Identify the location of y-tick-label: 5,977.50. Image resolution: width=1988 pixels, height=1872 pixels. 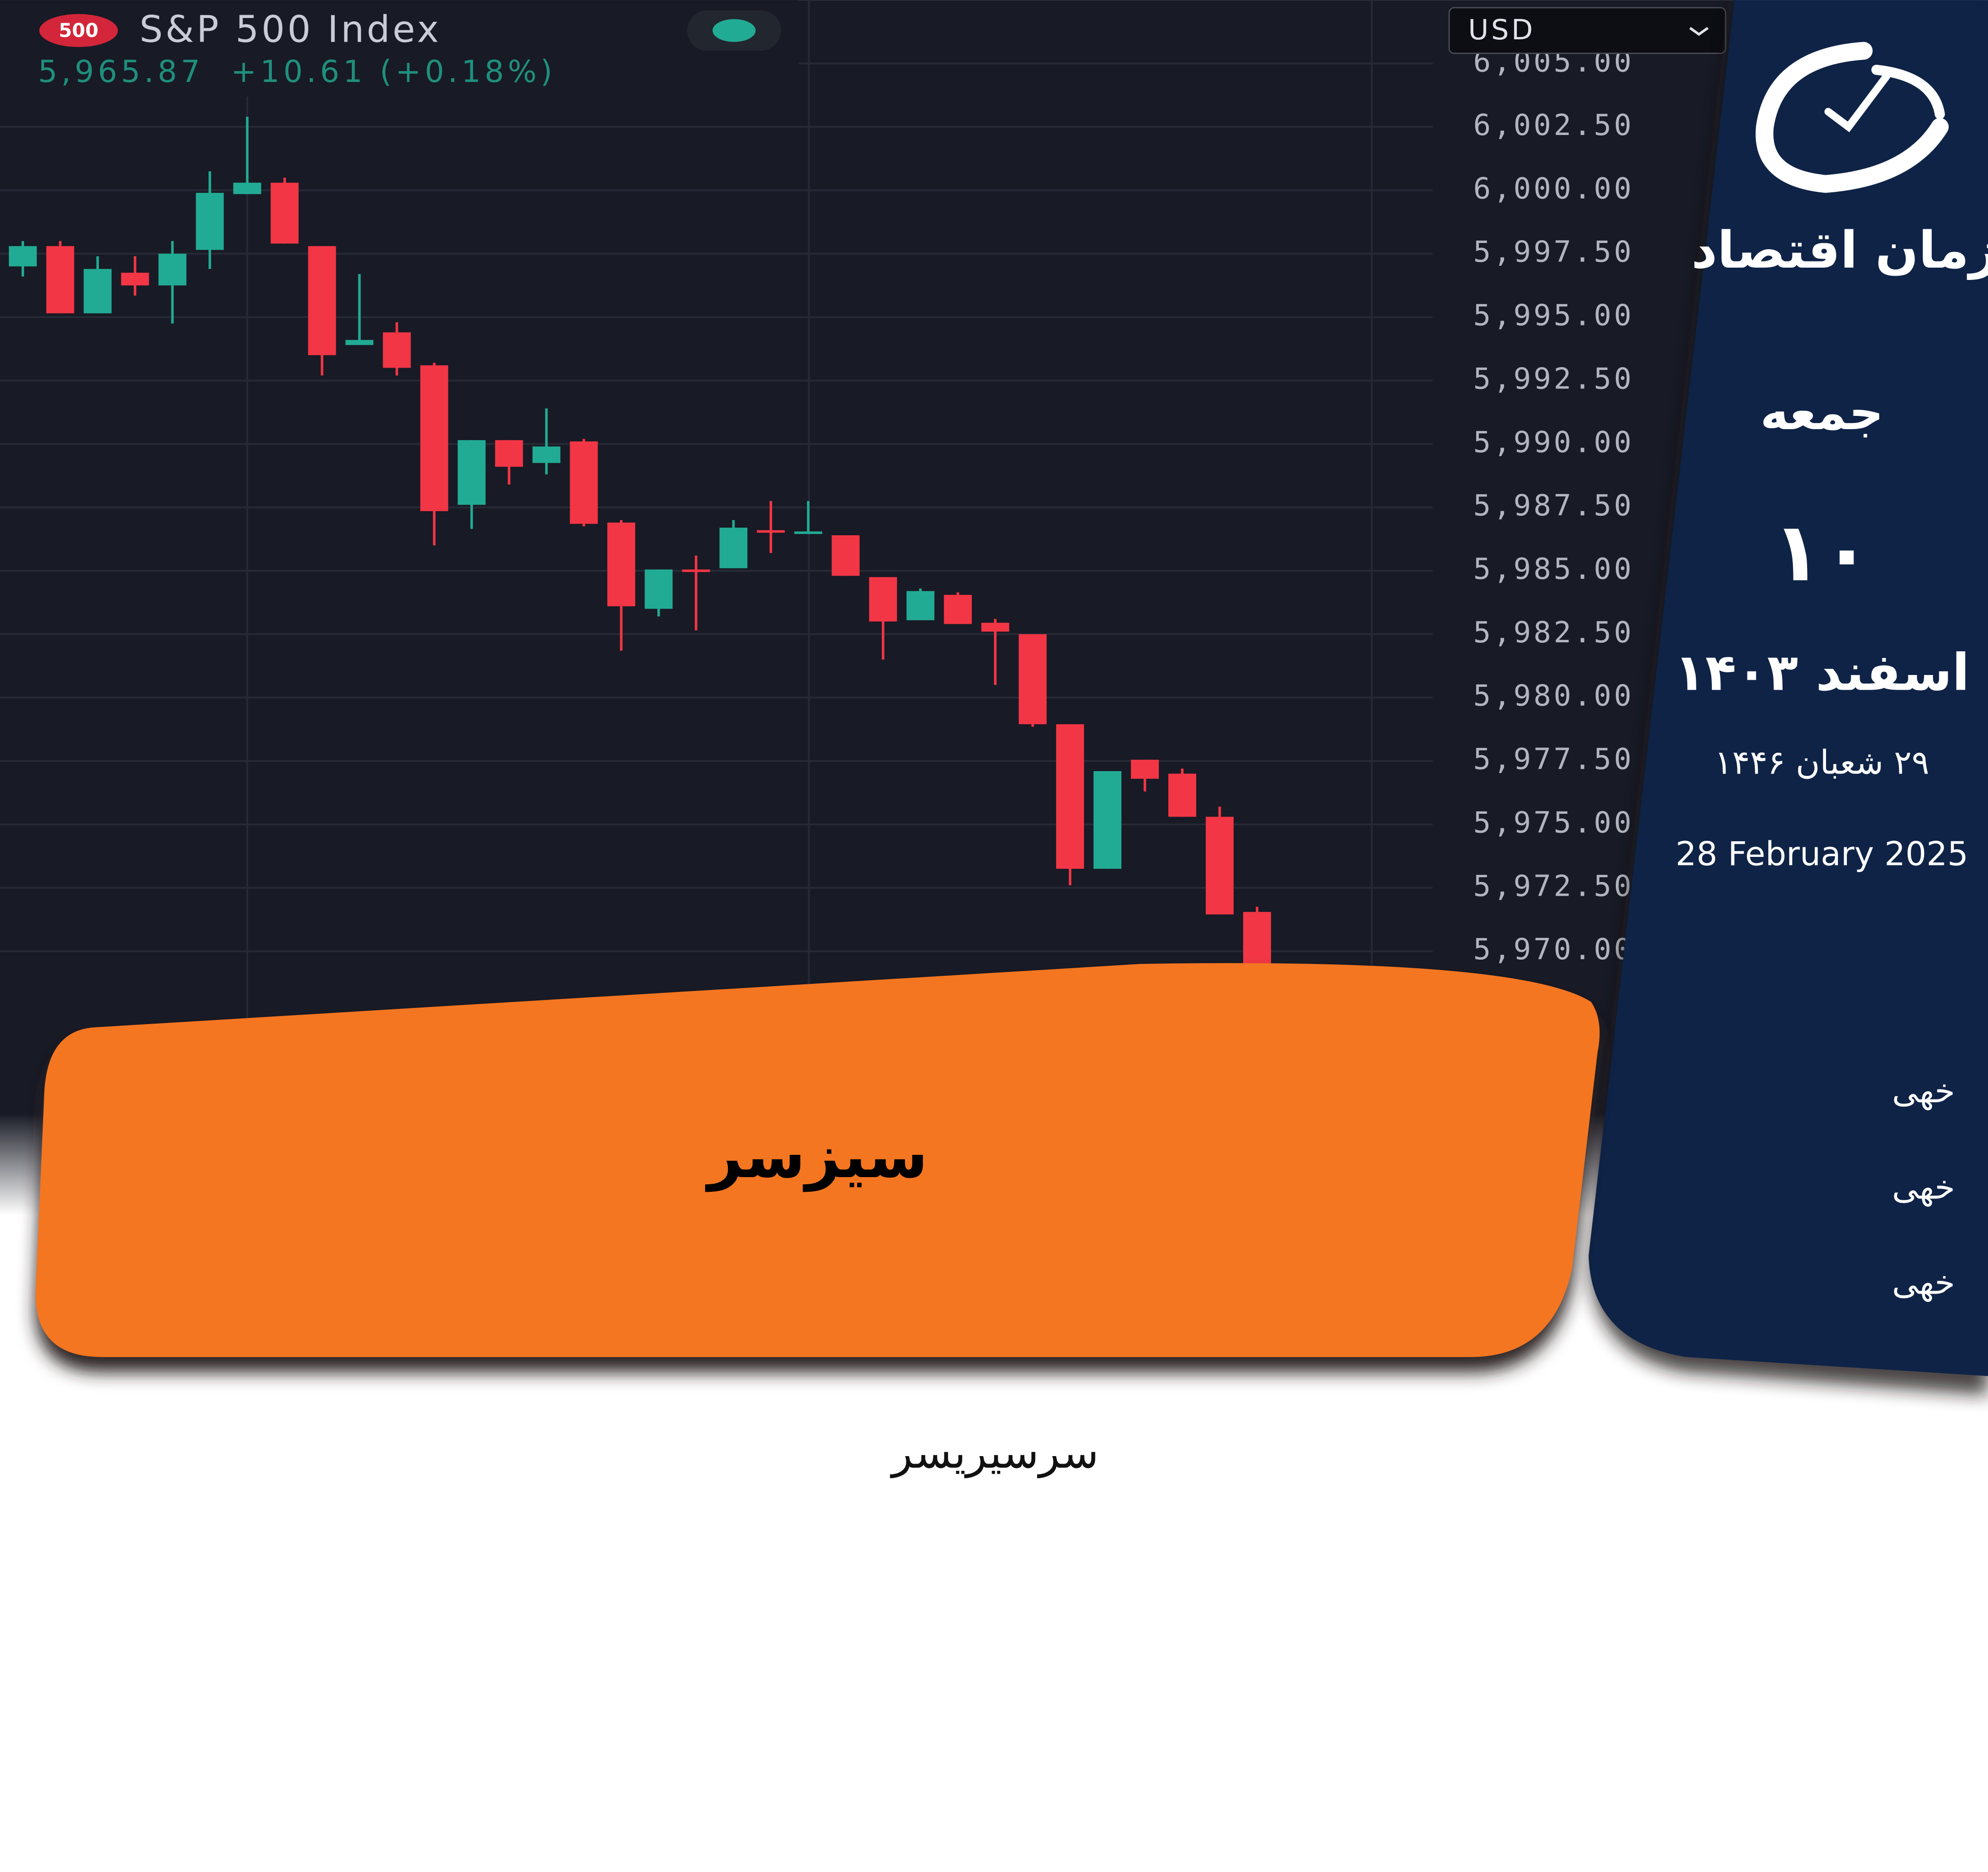
(1554, 759).